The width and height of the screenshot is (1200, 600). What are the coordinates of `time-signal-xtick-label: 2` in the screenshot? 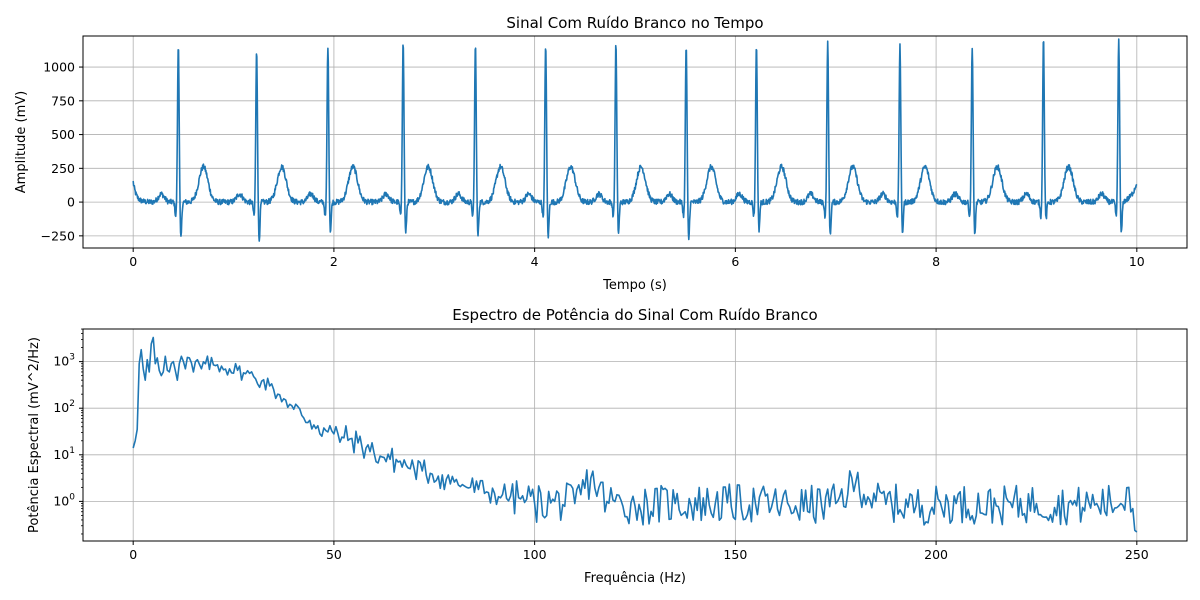 It's located at (334, 261).